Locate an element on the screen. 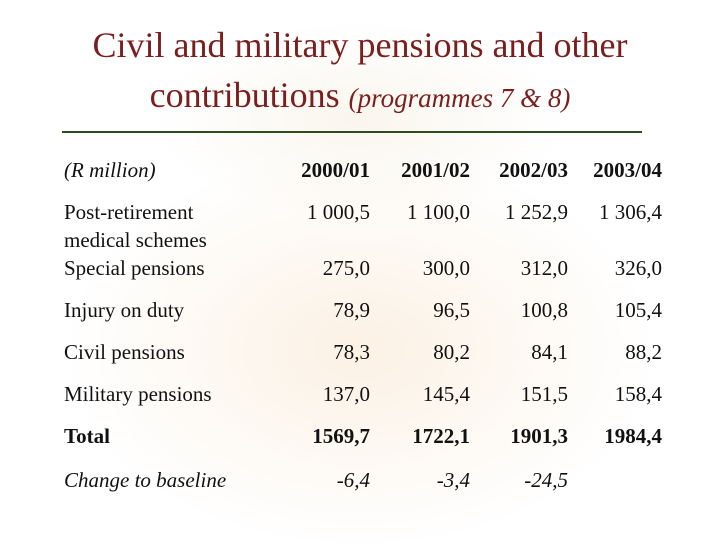  header-cell: 2002/03 is located at coordinates (533, 170).